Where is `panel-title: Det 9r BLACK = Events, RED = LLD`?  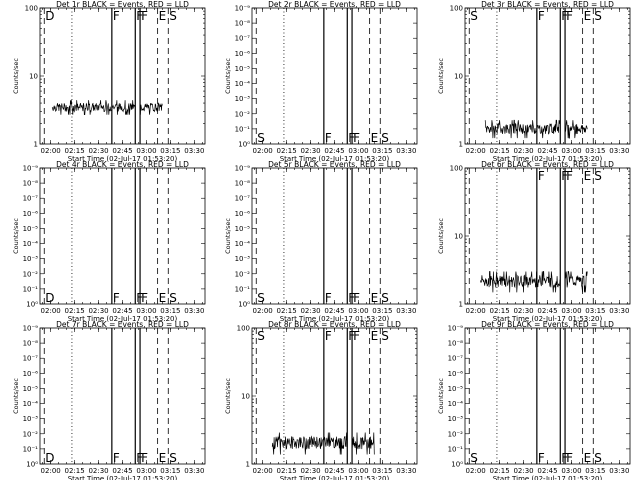 panel-title: Det 9r BLACK = Events, RED = LLD is located at coordinates (547, 324).